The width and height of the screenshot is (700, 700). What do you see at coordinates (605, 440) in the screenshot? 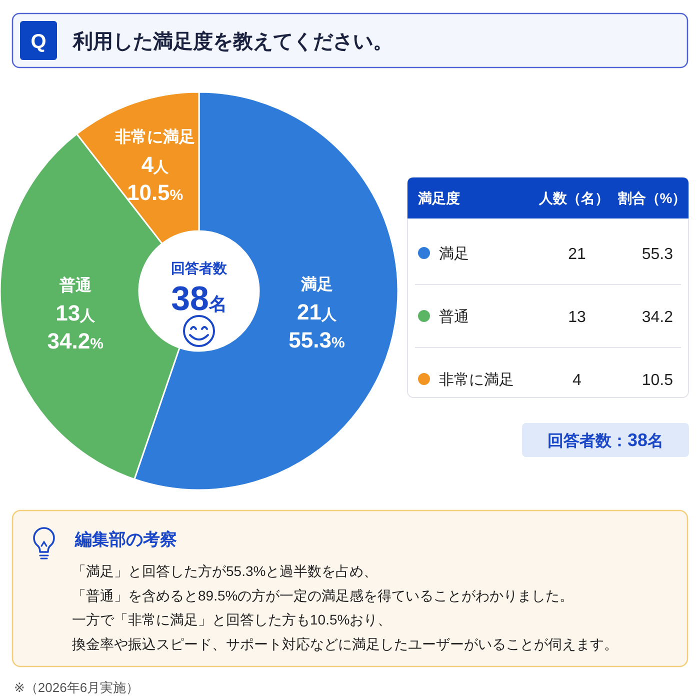
I see `text: 回答者数：38名` at bounding box center [605, 440].